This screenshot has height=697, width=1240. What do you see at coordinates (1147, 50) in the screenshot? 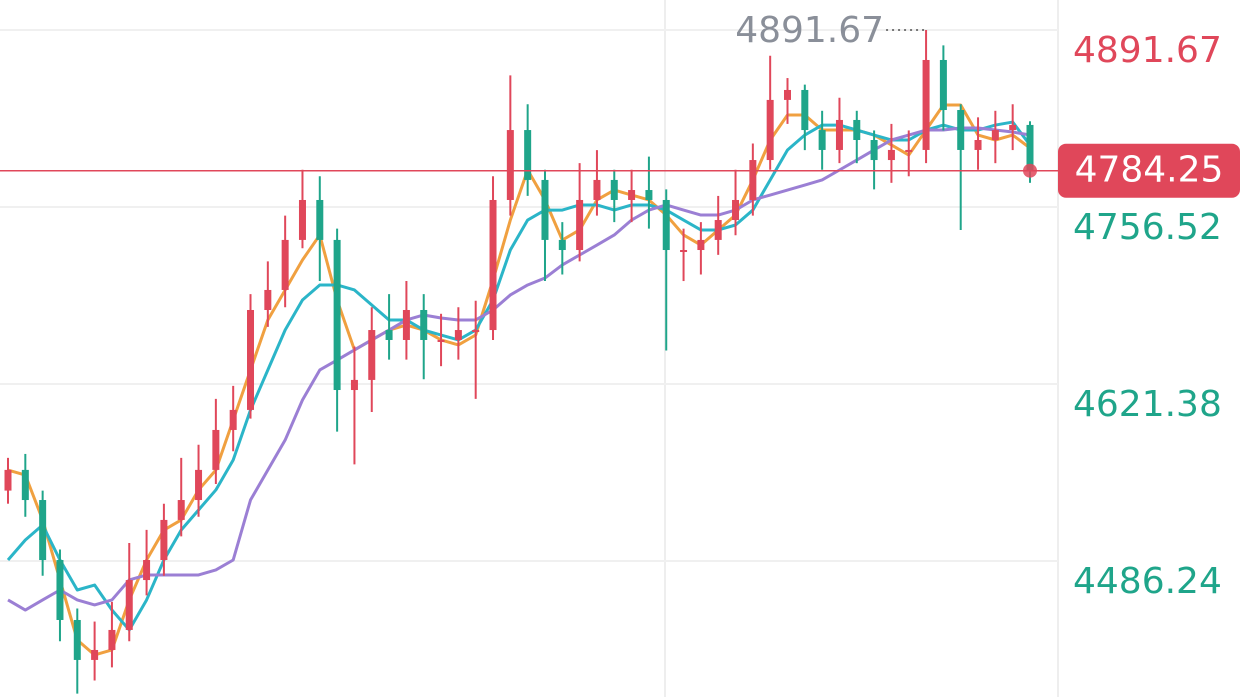
I see `y-tick-label: 4891.67` at bounding box center [1147, 50].